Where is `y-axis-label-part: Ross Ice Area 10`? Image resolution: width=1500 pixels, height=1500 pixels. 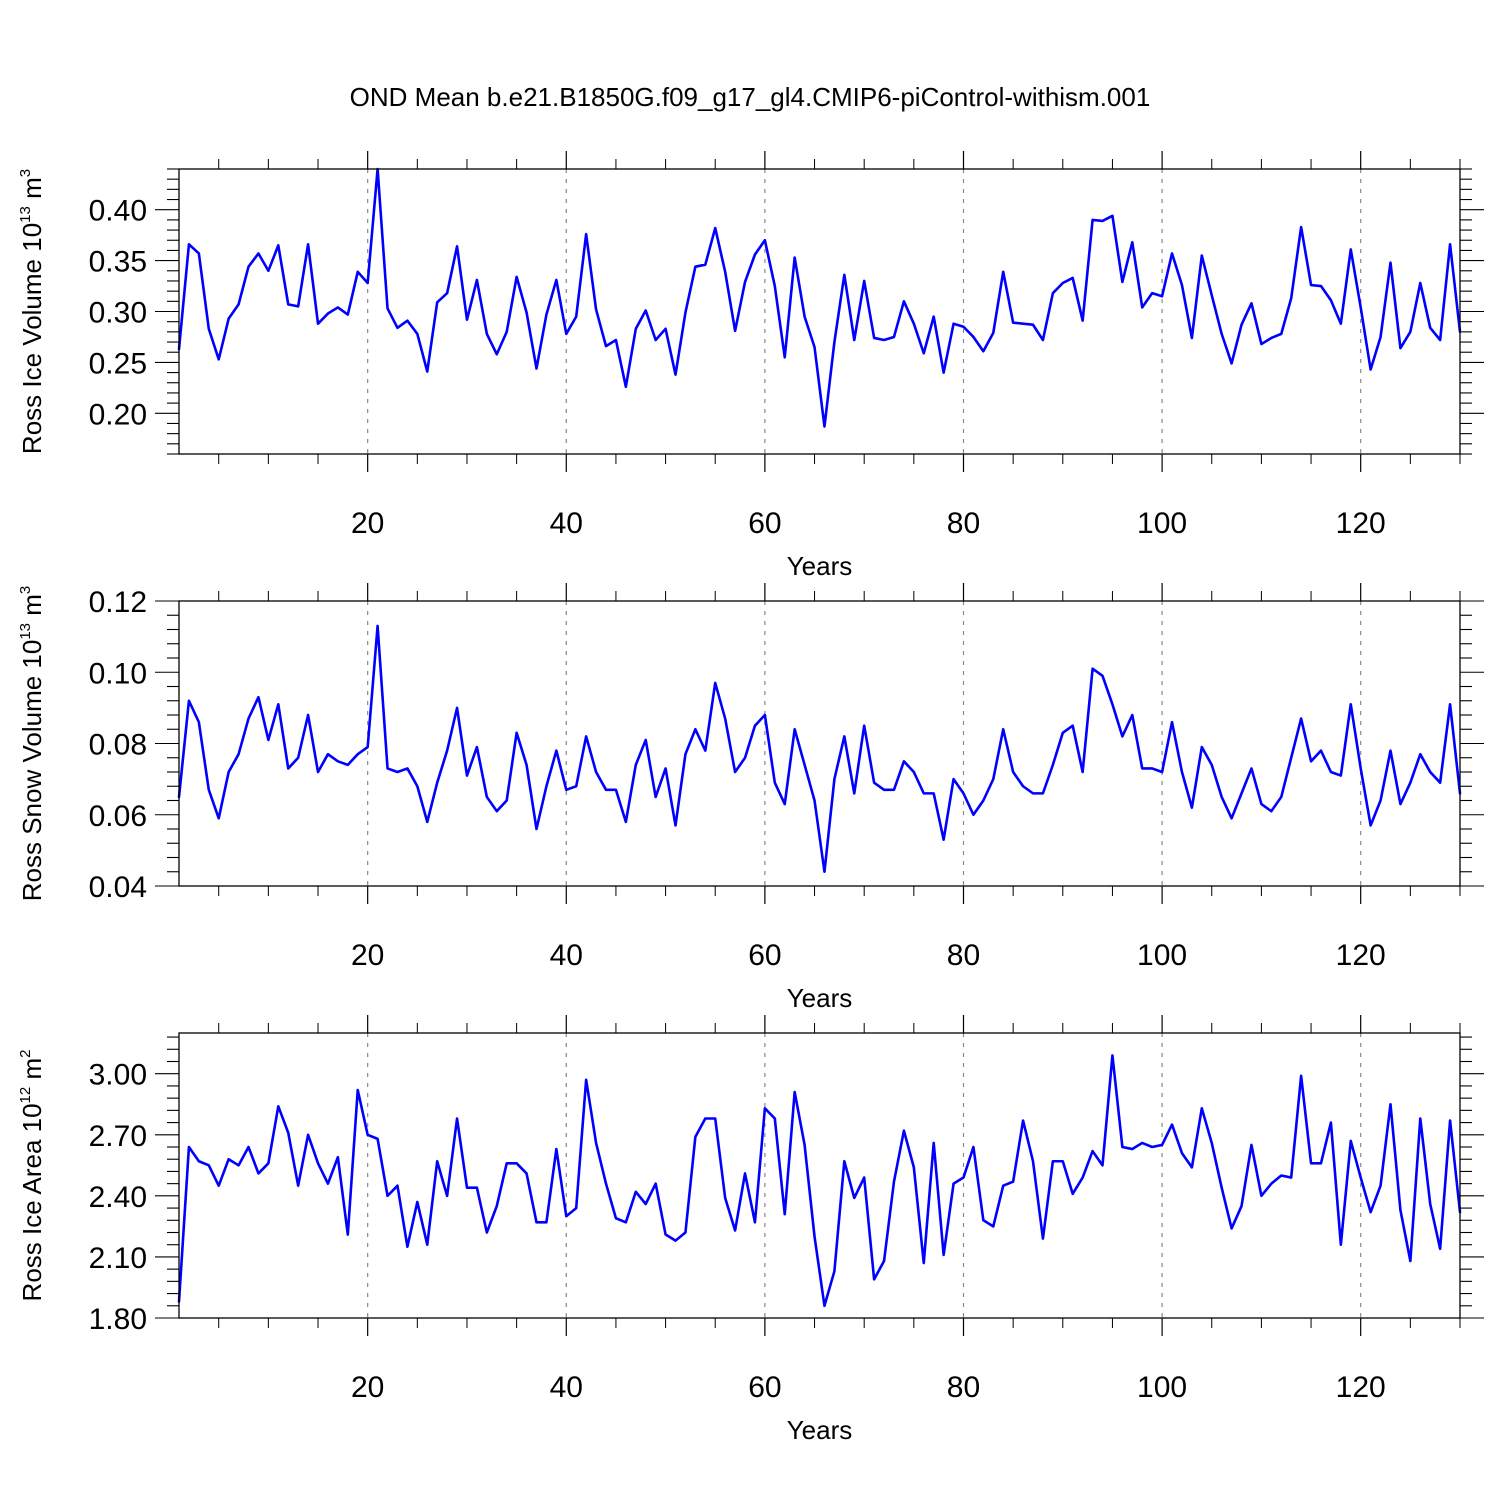
y-axis-label-part: Ross Ice Area 10 is located at coordinates (32, 1202).